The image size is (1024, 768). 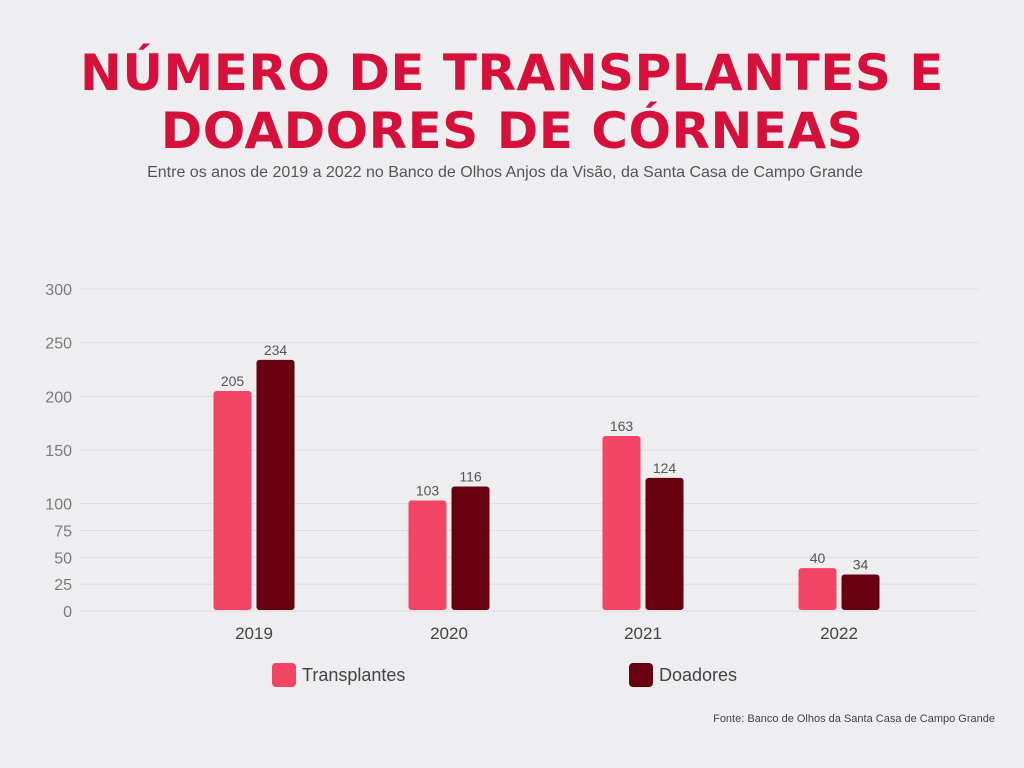 What do you see at coordinates (233, 381) in the screenshot?
I see `data-label: 205` at bounding box center [233, 381].